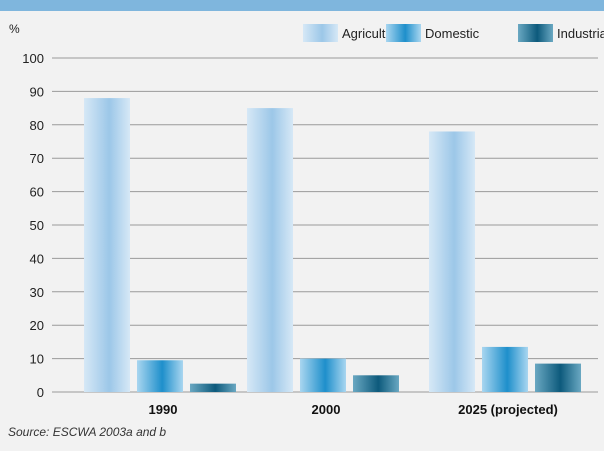 This screenshot has width=604, height=451. Describe the element at coordinates (302, 5) in the screenshot. I see `header-band` at that location.